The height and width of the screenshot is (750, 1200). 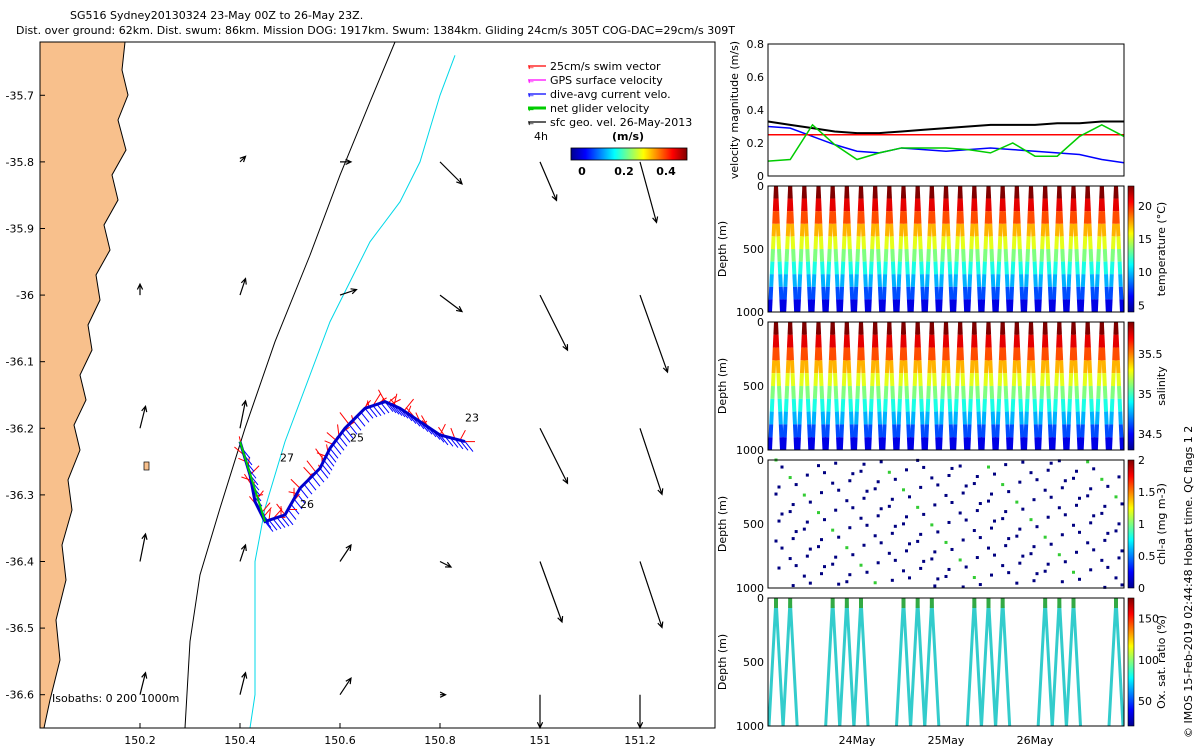 What do you see at coordinates (240, 740) in the screenshot?
I see `x-tick-label: 150.4` at bounding box center [240, 740].